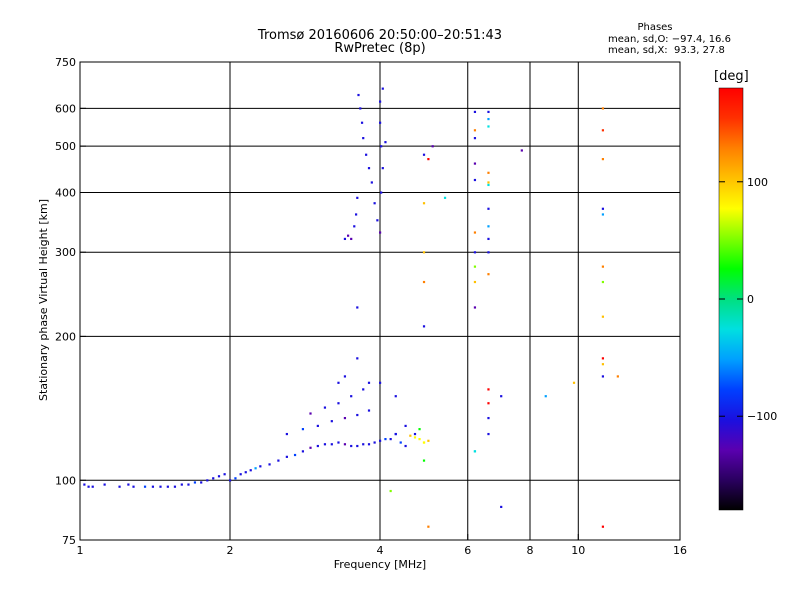 The image size is (800, 600). Describe the element at coordinates (230, 550) in the screenshot. I see `x-tick-label: 2` at that location.